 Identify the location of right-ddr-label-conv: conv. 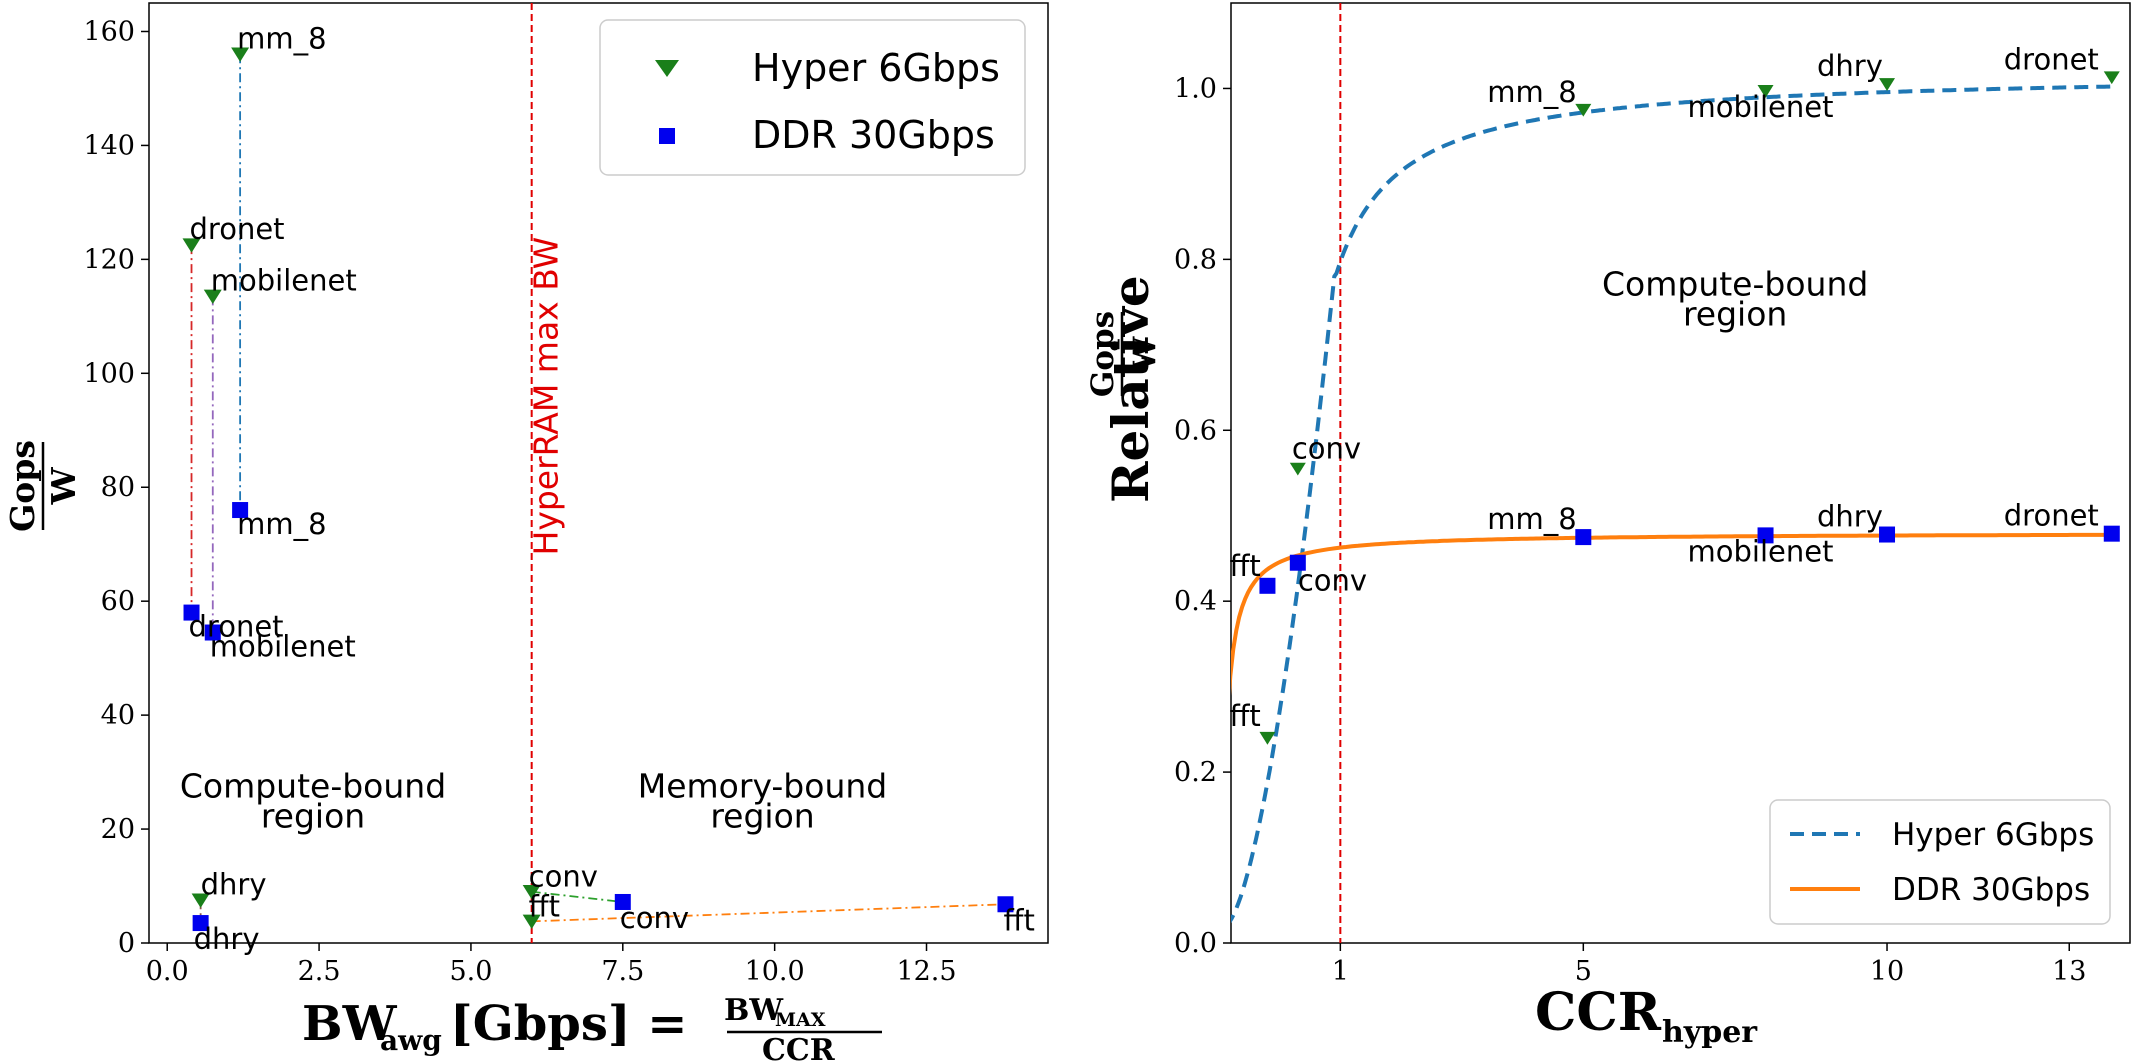
(1332, 581).